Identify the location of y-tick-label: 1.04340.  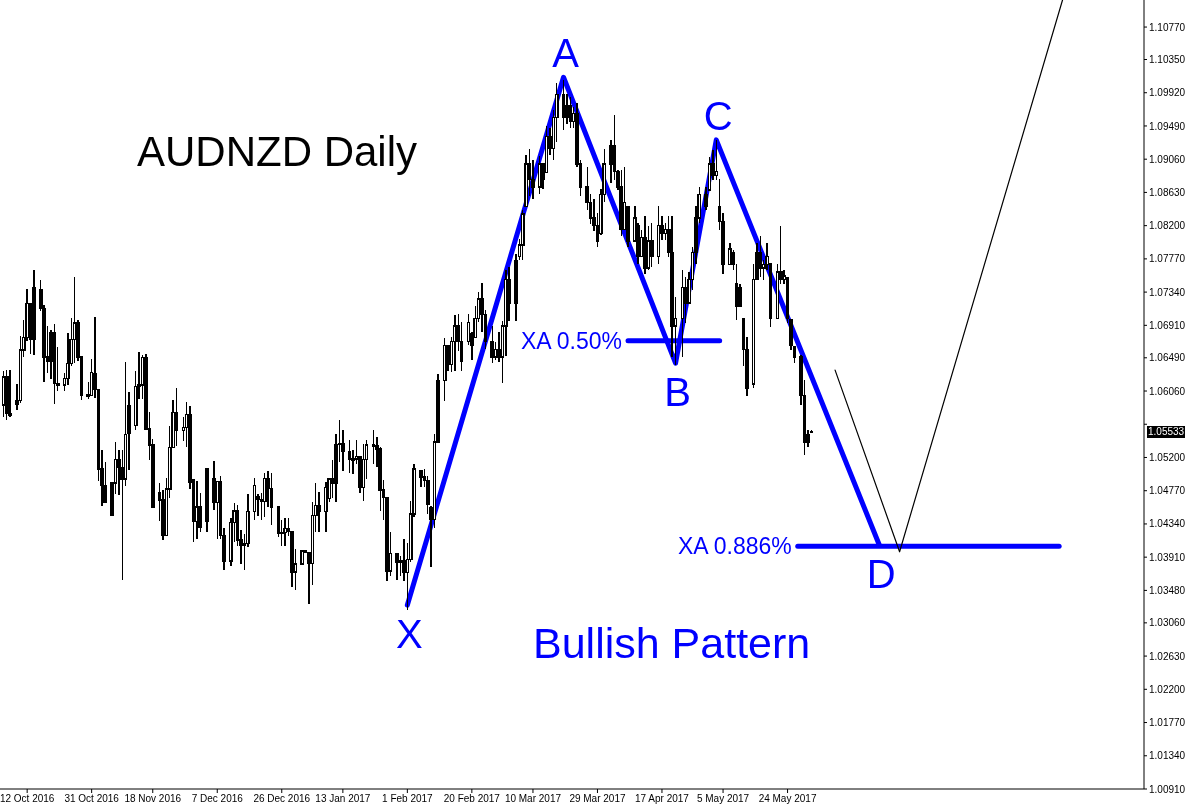
(1167, 524).